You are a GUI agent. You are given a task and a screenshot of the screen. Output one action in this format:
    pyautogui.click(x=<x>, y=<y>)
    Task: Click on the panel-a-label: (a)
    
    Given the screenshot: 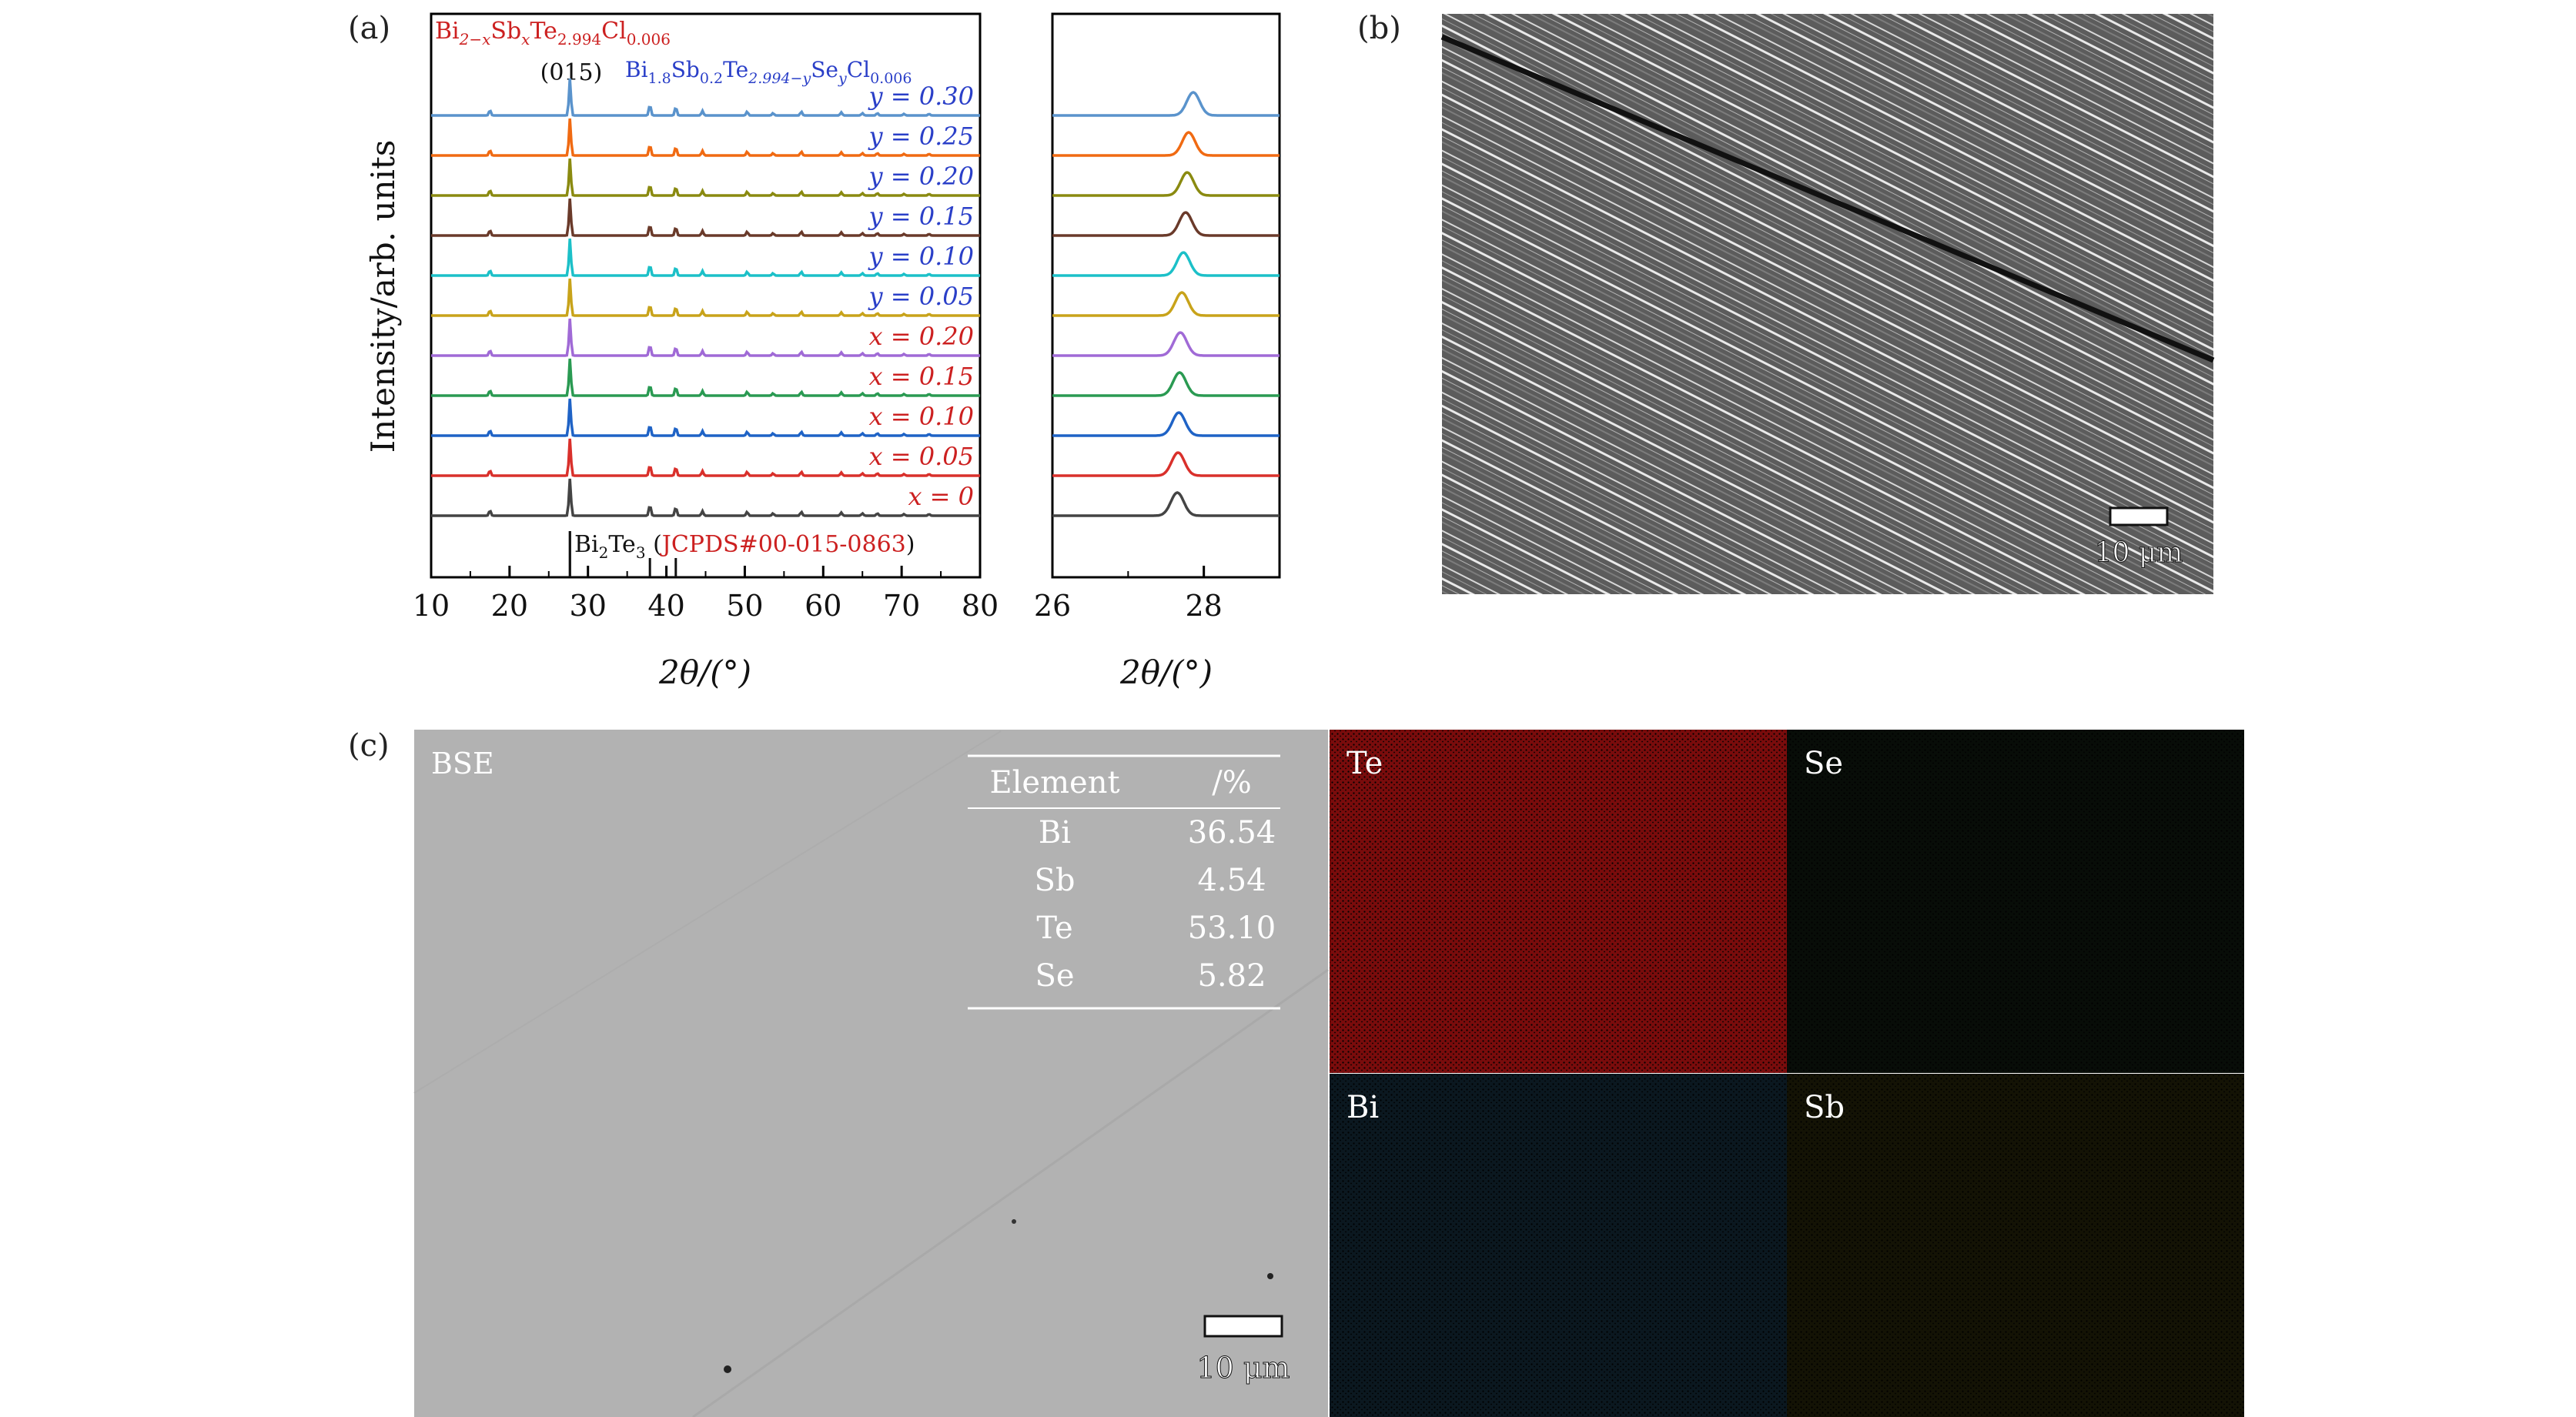 What is the action you would take?
    pyautogui.click(x=369, y=28)
    